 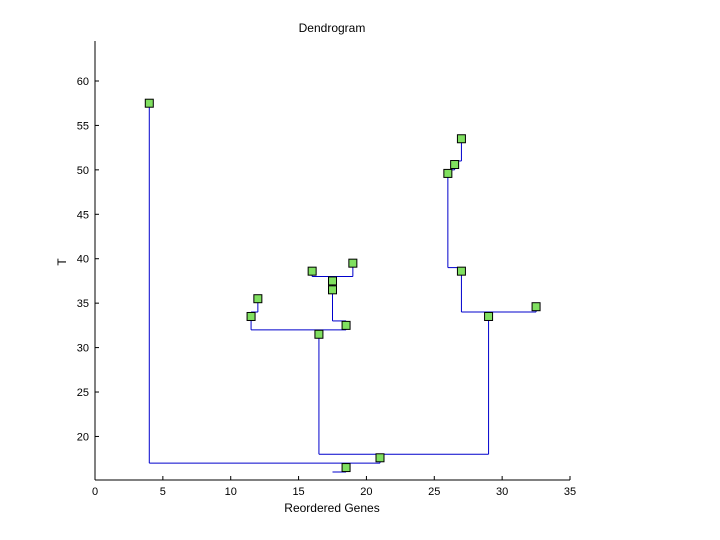 I want to click on x-ticks: 0 5 10 15 20 25 30 35, so click(x=334, y=487).